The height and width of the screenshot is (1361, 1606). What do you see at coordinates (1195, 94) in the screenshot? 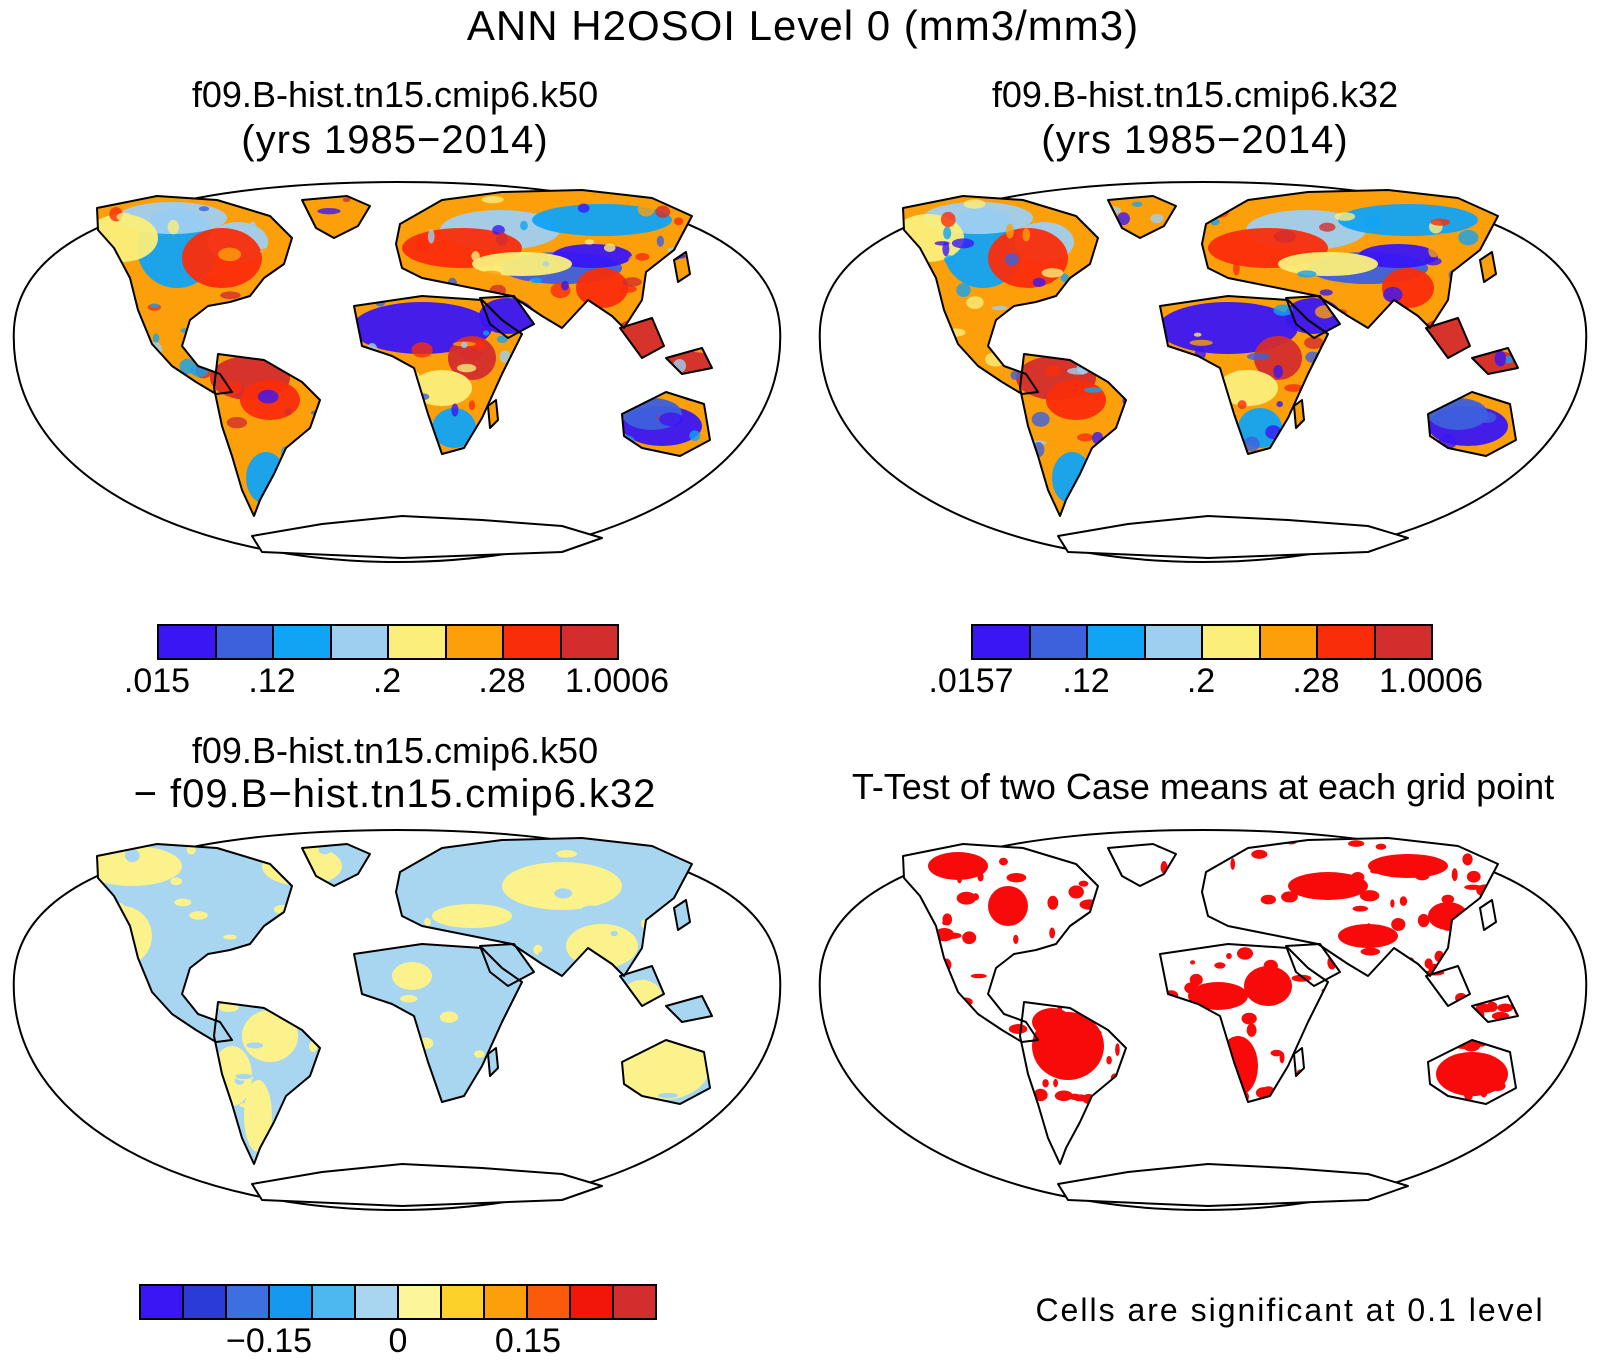
I see `panel2-title: f09.B-hist.tn15.cmip6.k32` at bounding box center [1195, 94].